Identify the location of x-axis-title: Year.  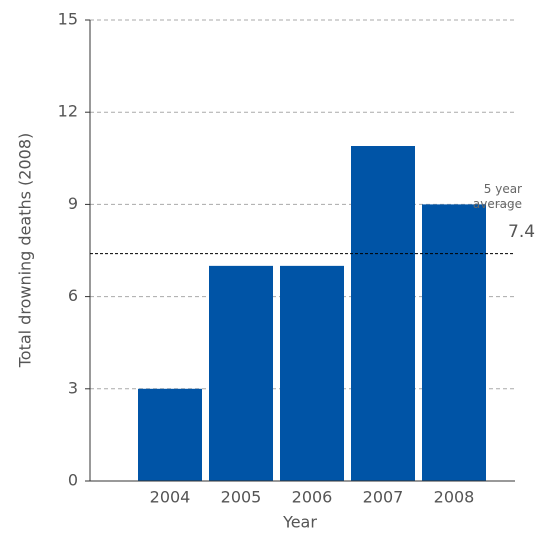
(299, 522).